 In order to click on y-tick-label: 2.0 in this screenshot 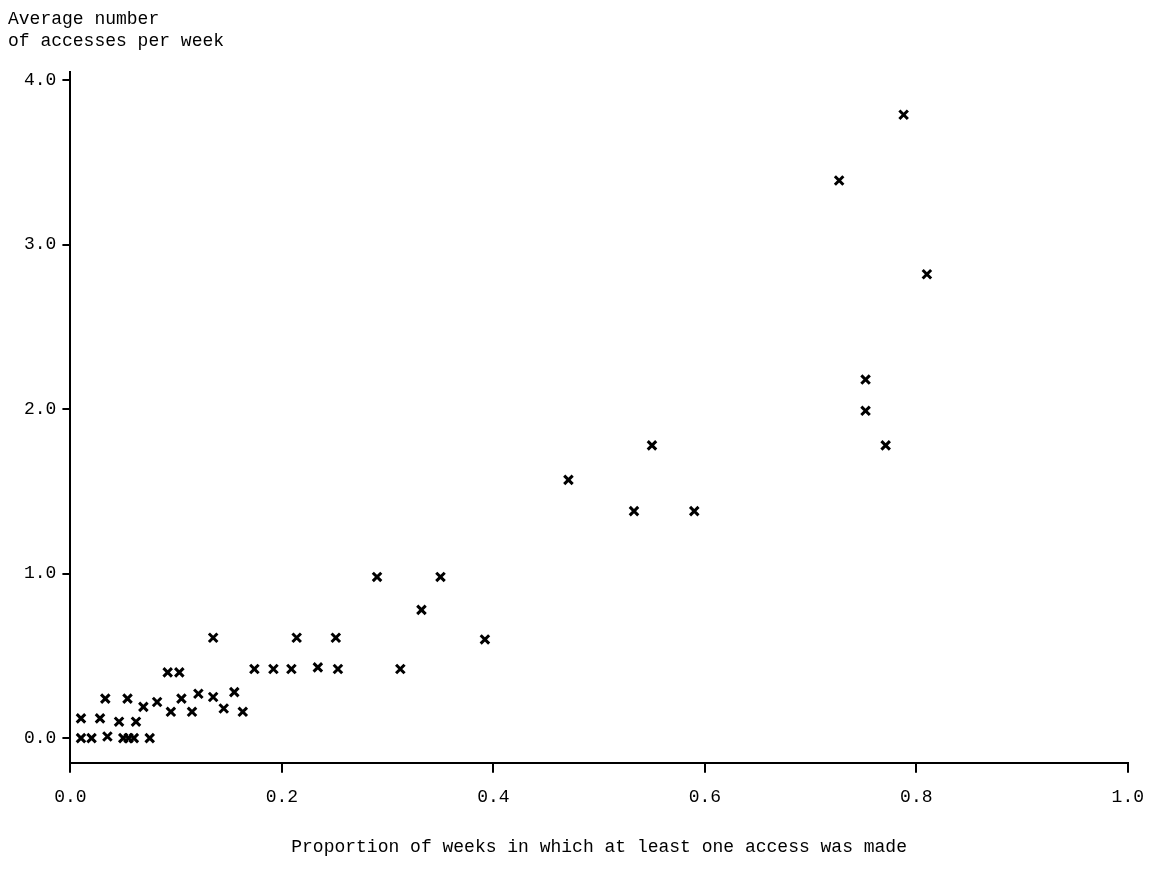, I will do `click(40, 408)`.